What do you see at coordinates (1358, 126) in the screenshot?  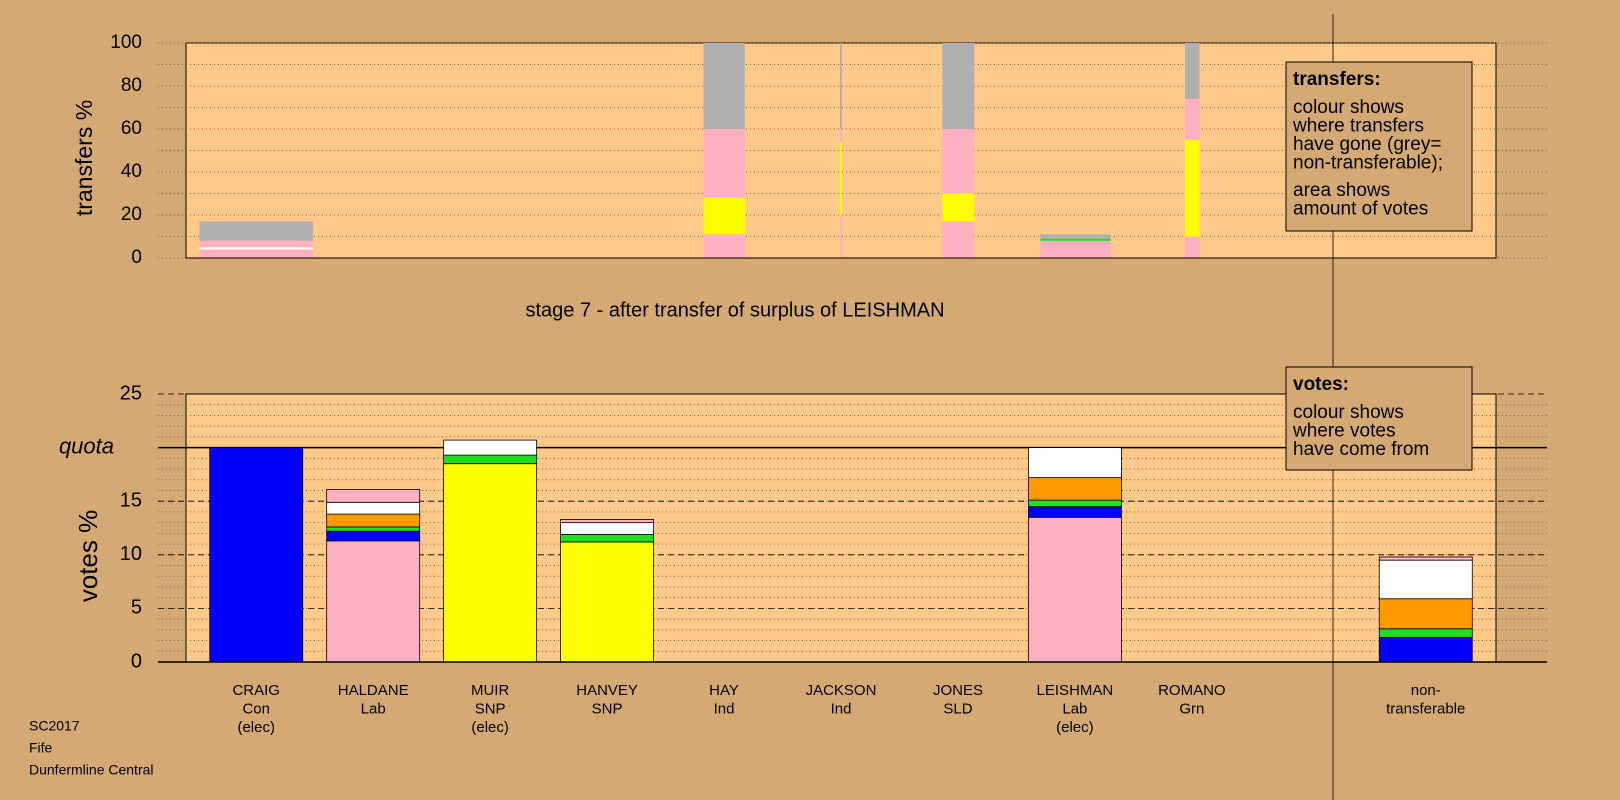 I see `legend-text: where transfers` at bounding box center [1358, 126].